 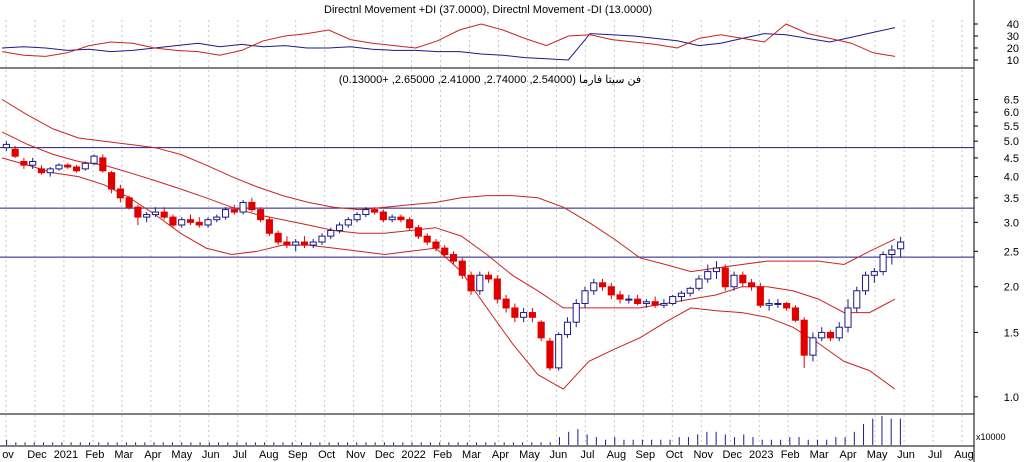 What do you see at coordinates (1011, 159) in the screenshot?
I see `price-tick-label: 4.5` at bounding box center [1011, 159].